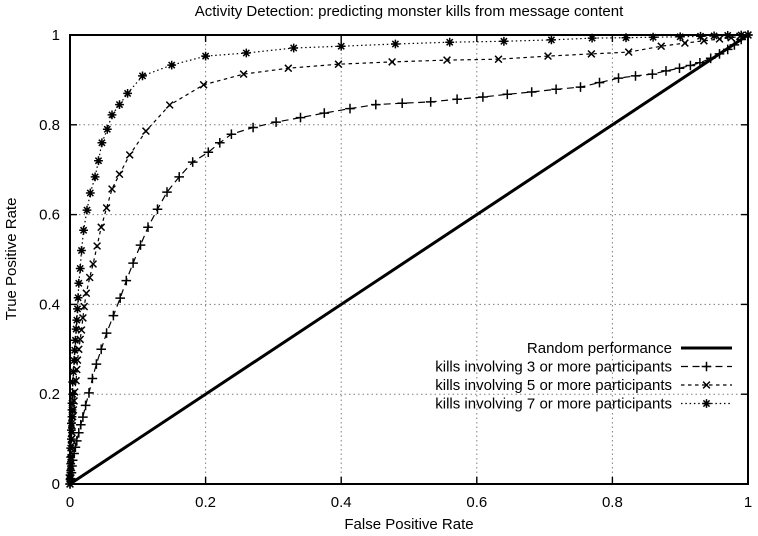 This screenshot has height=536, width=758. I want to click on legend-label-kills-5-plus: kills involving 5 or more participants, so click(553, 385).